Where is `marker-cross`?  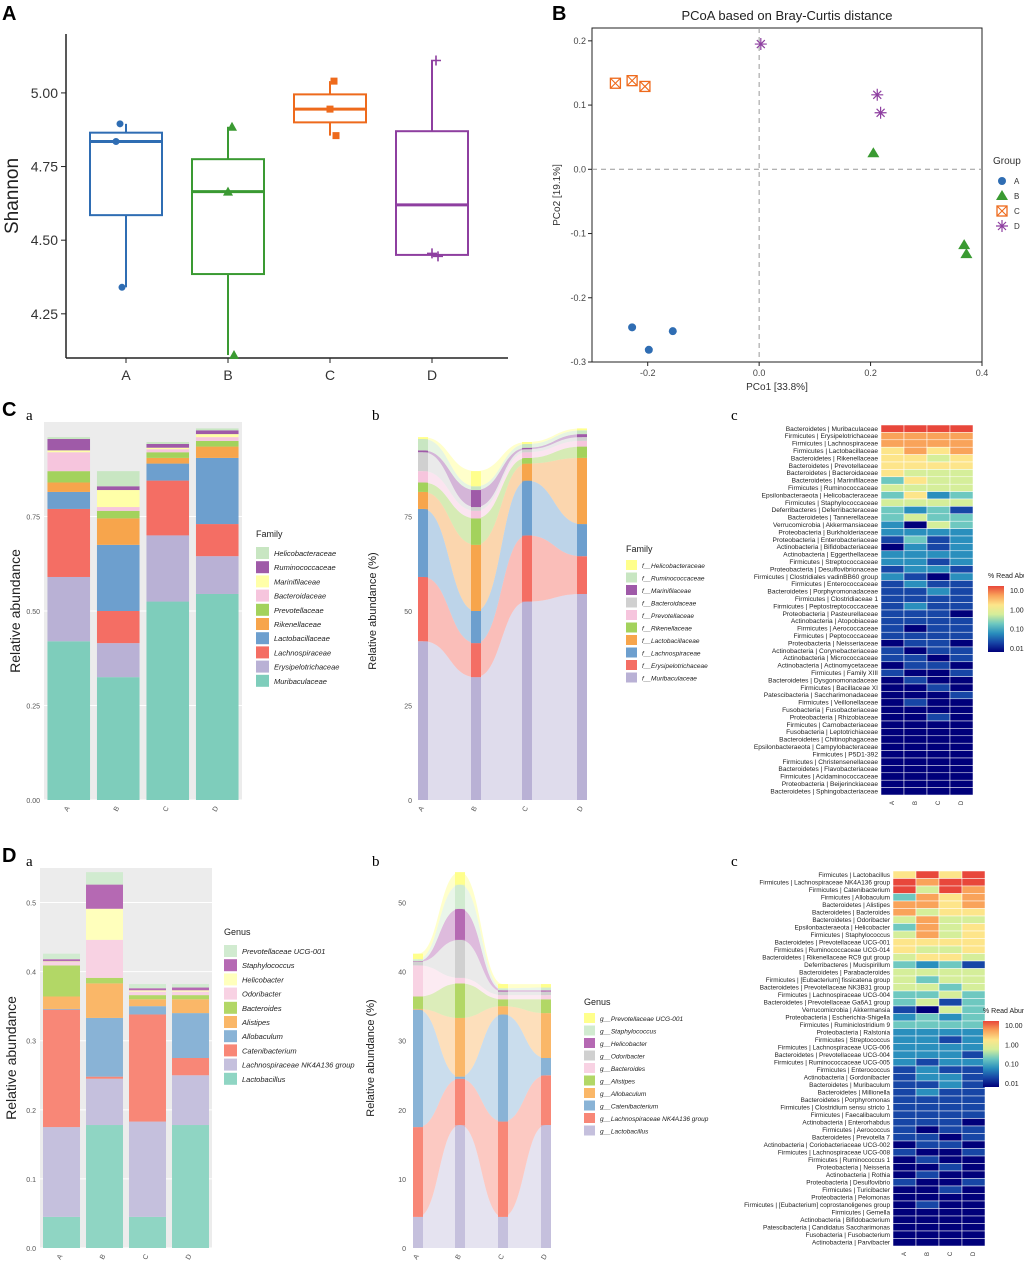
marker-cross is located at coordinates (632, 81).